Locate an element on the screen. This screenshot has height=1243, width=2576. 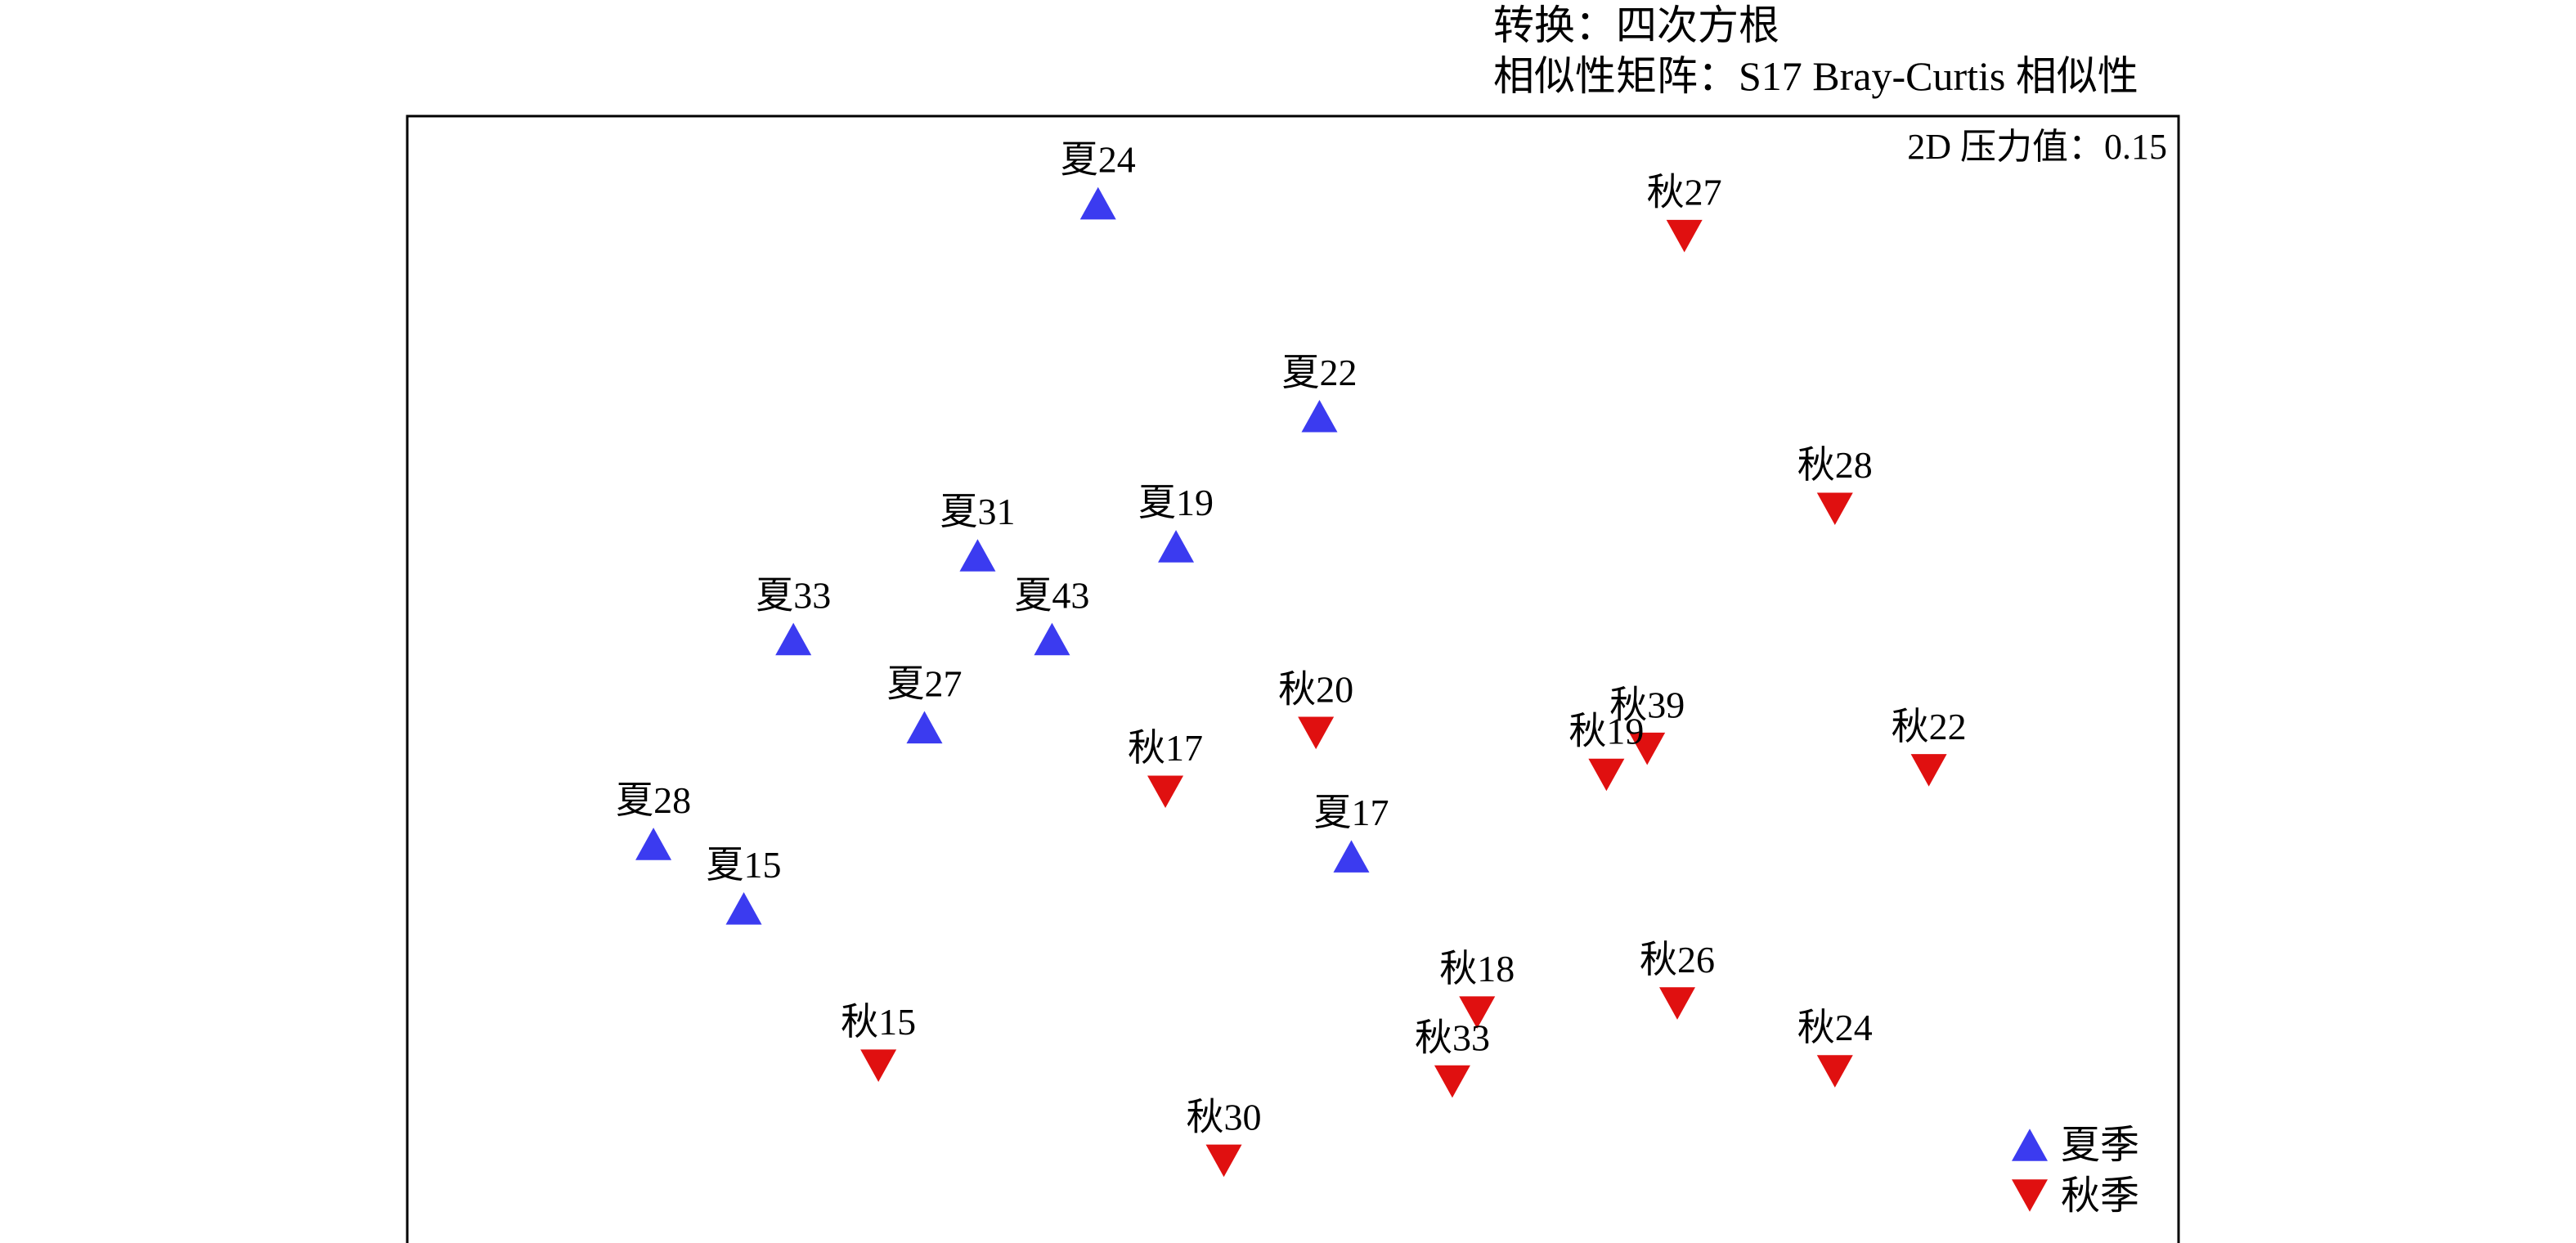
point-label: 秋15 is located at coordinates (878, 1022).